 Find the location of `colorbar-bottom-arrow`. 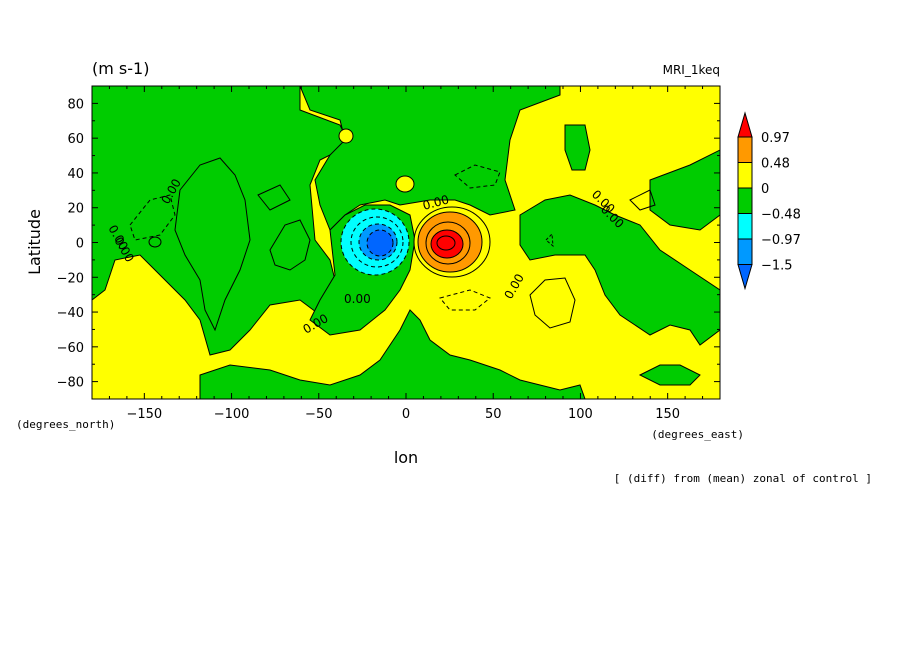

colorbar-bottom-arrow is located at coordinates (745, 277).